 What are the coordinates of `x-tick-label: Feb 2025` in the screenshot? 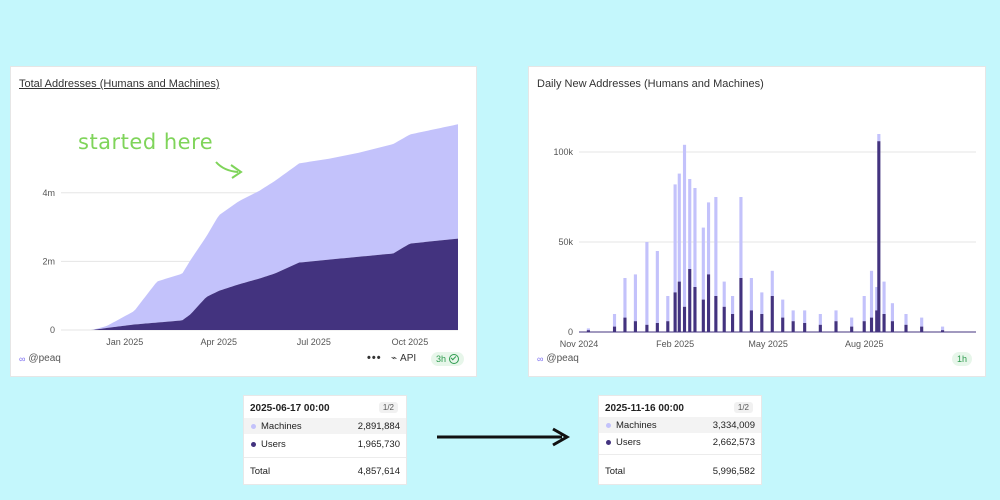 It's located at (675, 344).